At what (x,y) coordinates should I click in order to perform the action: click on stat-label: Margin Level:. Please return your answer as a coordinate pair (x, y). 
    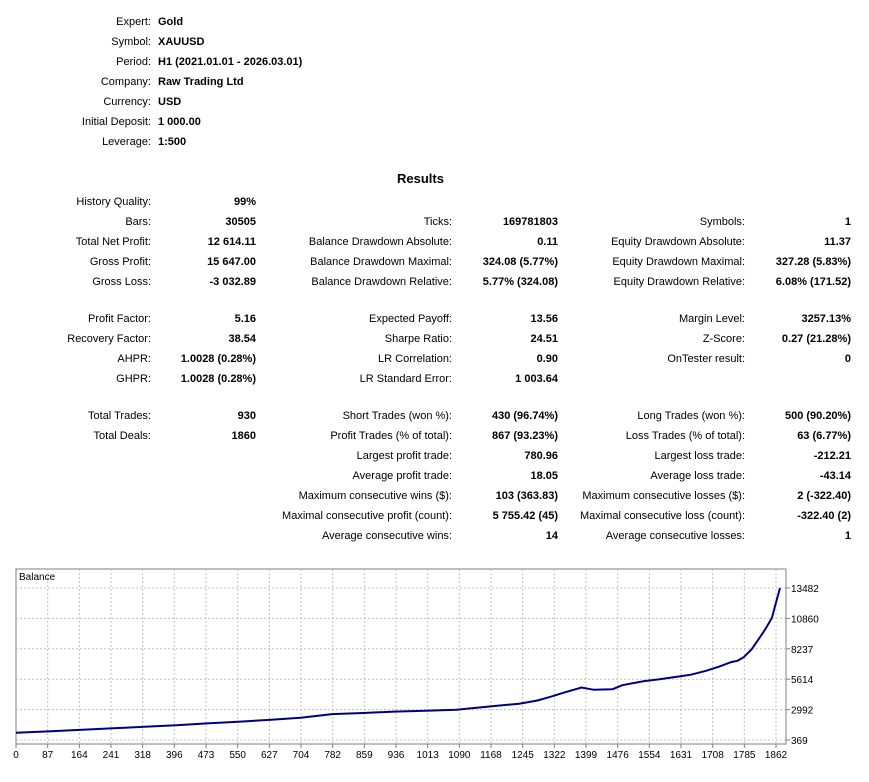
    Looking at the image, I should click on (711, 319).